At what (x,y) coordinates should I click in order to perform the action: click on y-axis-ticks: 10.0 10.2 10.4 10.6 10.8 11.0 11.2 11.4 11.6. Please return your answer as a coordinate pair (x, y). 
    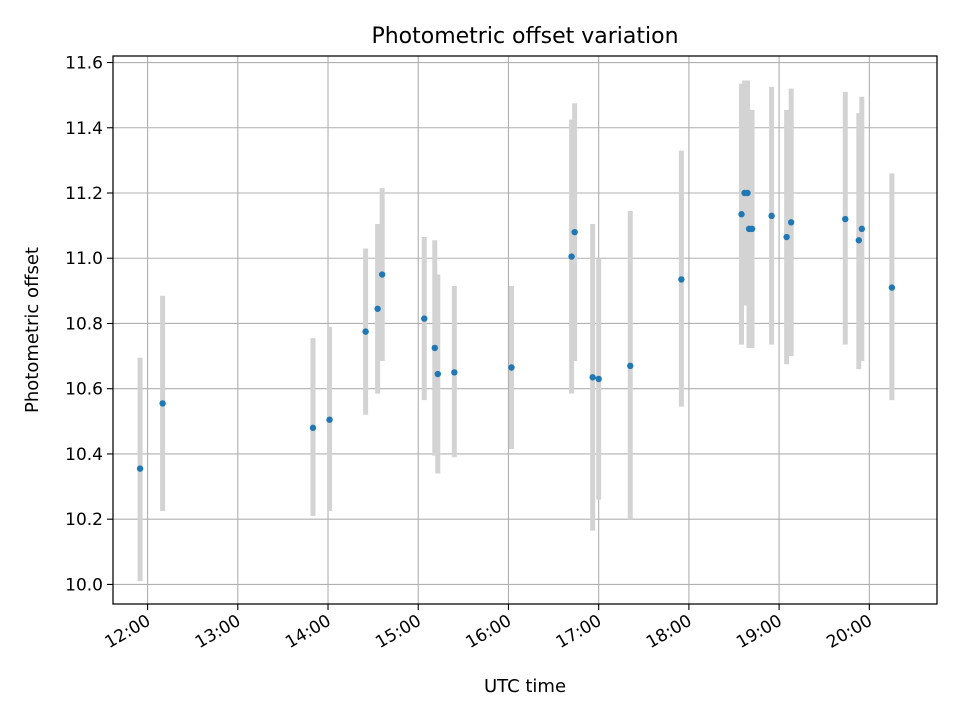
    Looking at the image, I should click on (89, 324).